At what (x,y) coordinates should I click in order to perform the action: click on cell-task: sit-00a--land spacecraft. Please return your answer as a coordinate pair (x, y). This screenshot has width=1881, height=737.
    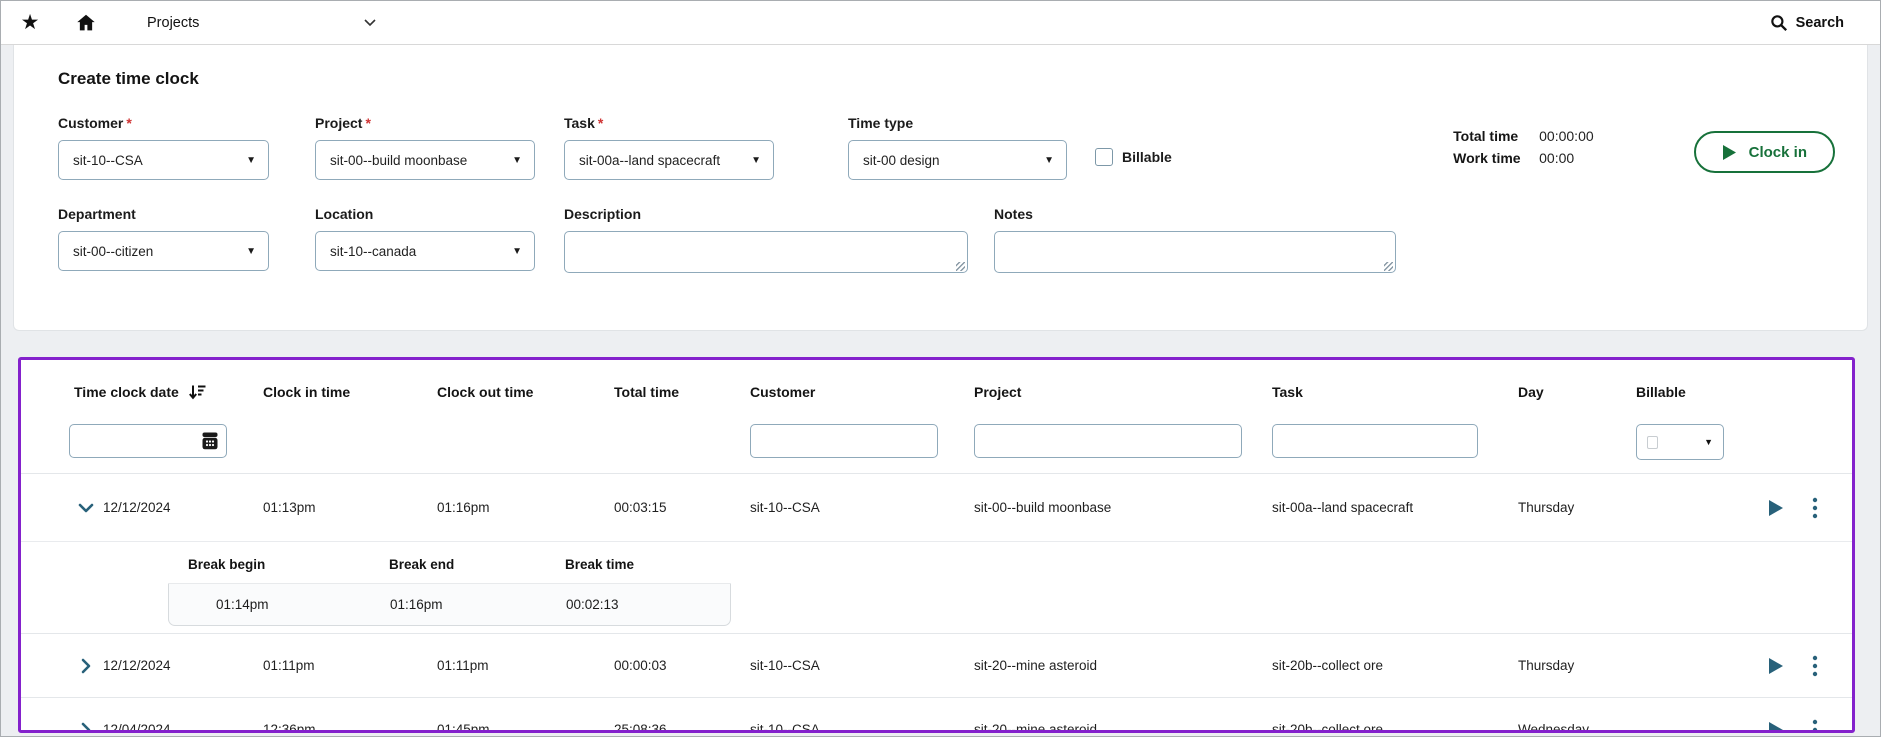
    Looking at the image, I should click on (1343, 507).